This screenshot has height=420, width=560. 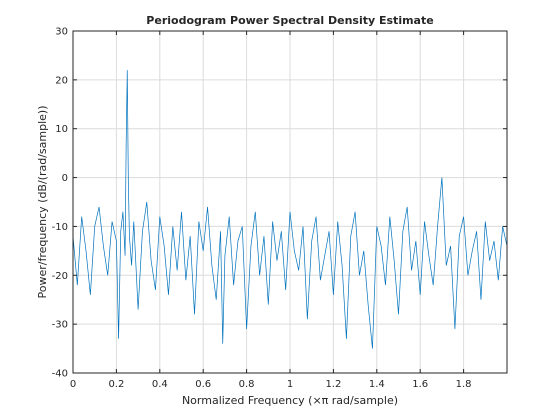 I want to click on y-tick-label: 0, so click(x=65, y=178).